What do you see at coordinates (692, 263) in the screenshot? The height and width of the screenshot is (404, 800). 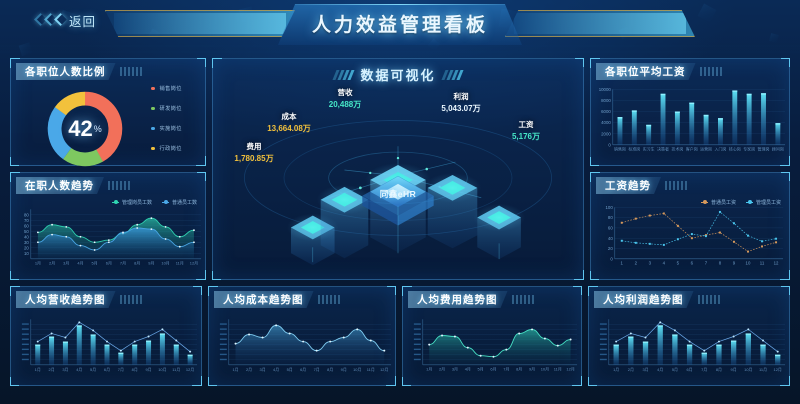 I see `svg-text: 6` at bounding box center [692, 263].